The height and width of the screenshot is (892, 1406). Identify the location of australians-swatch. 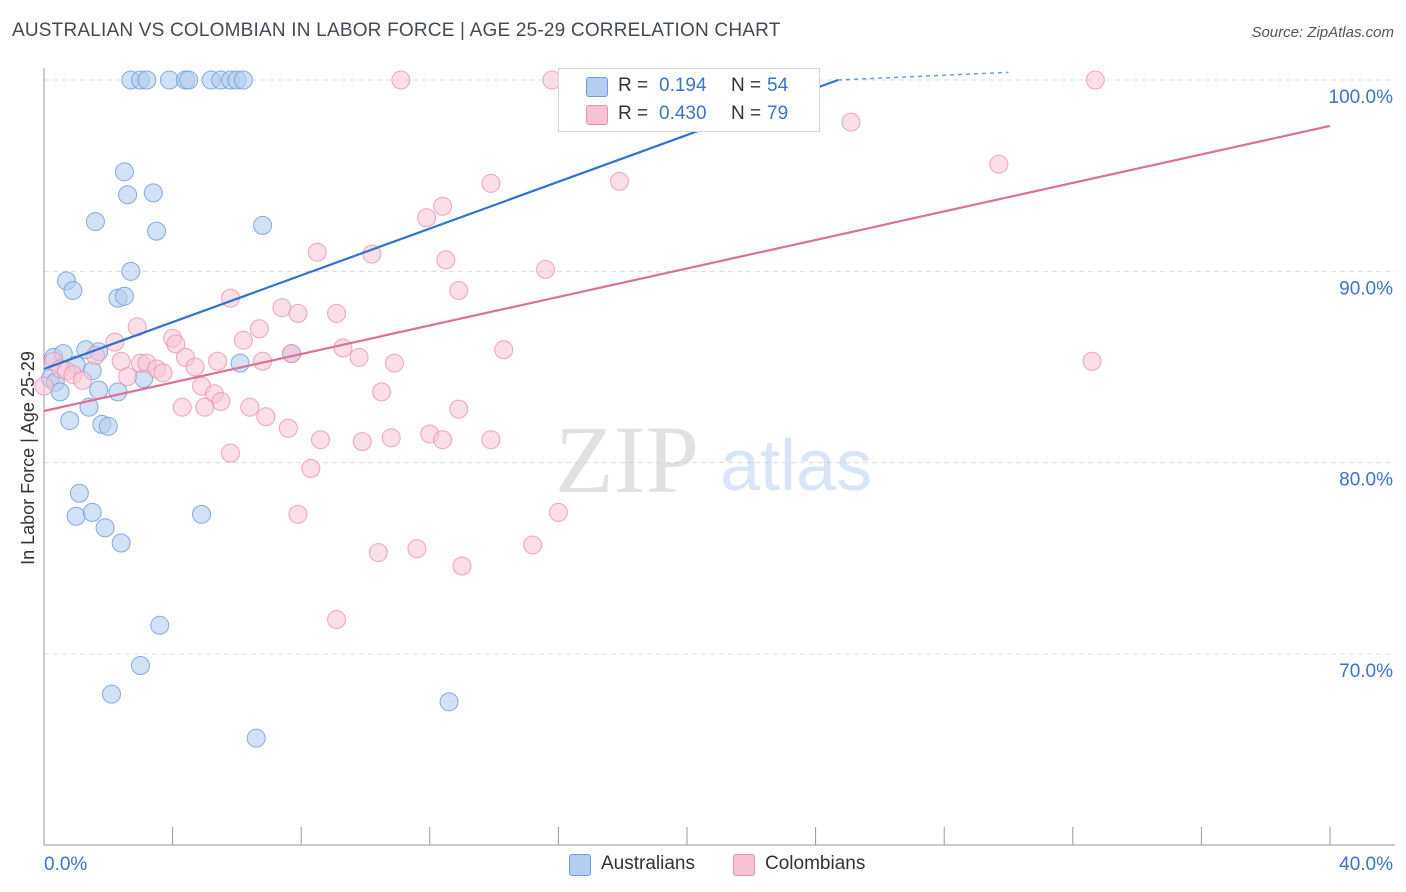
(597, 87).